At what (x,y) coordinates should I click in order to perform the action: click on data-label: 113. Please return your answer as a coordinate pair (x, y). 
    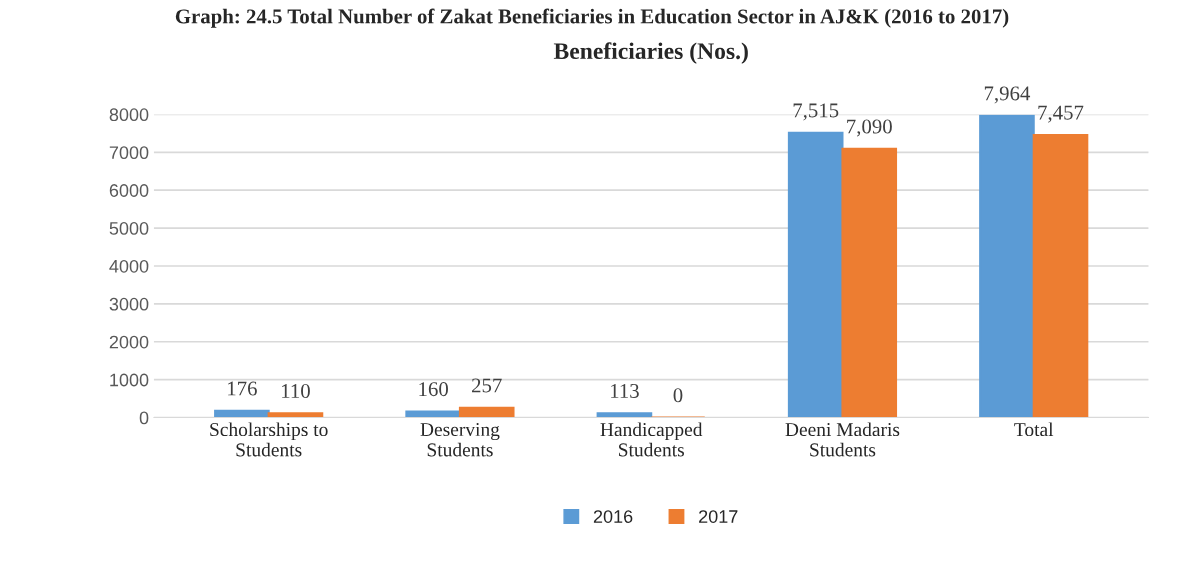
    Looking at the image, I should click on (625, 390).